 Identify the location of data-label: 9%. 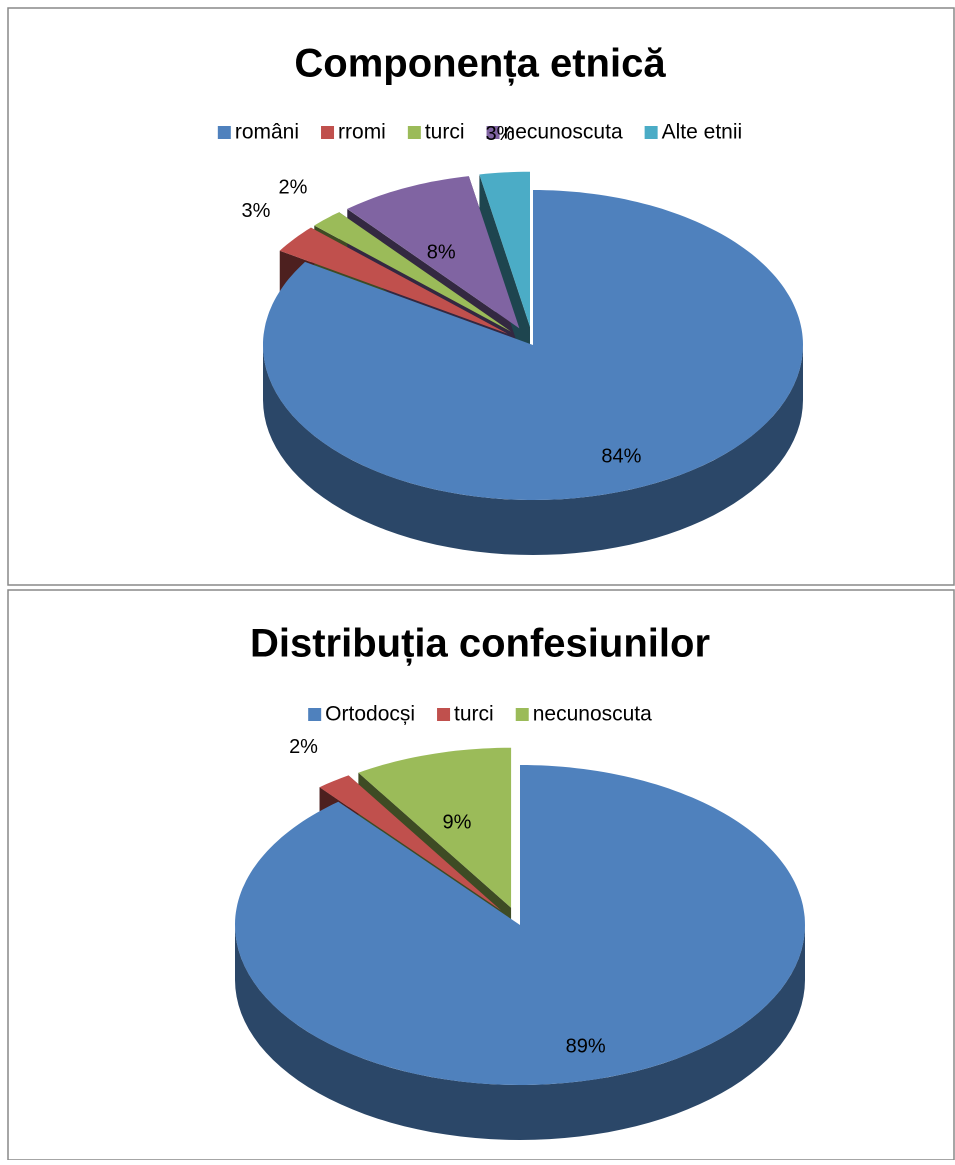
(457, 823).